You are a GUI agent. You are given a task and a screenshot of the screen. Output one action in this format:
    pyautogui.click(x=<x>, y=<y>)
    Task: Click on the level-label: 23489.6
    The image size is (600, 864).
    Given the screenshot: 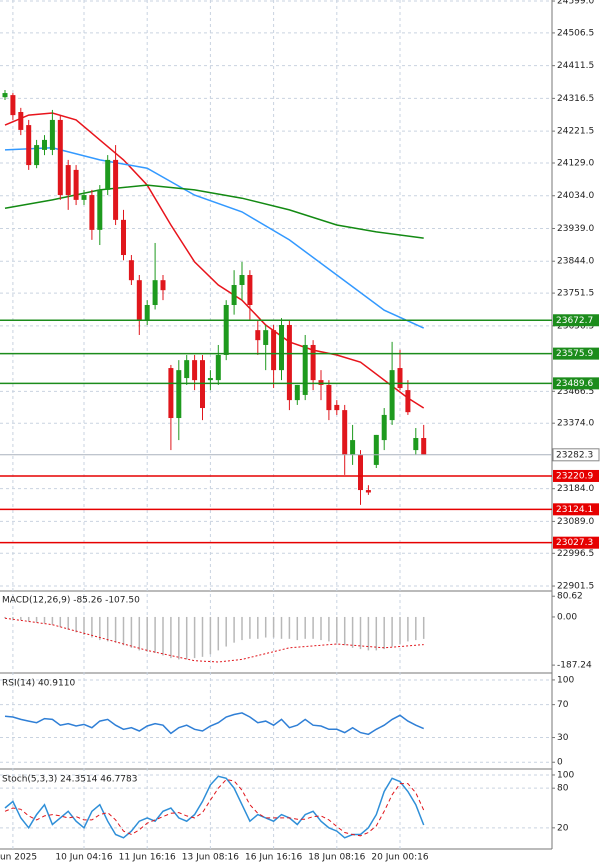 What is the action you would take?
    pyautogui.click(x=574, y=384)
    